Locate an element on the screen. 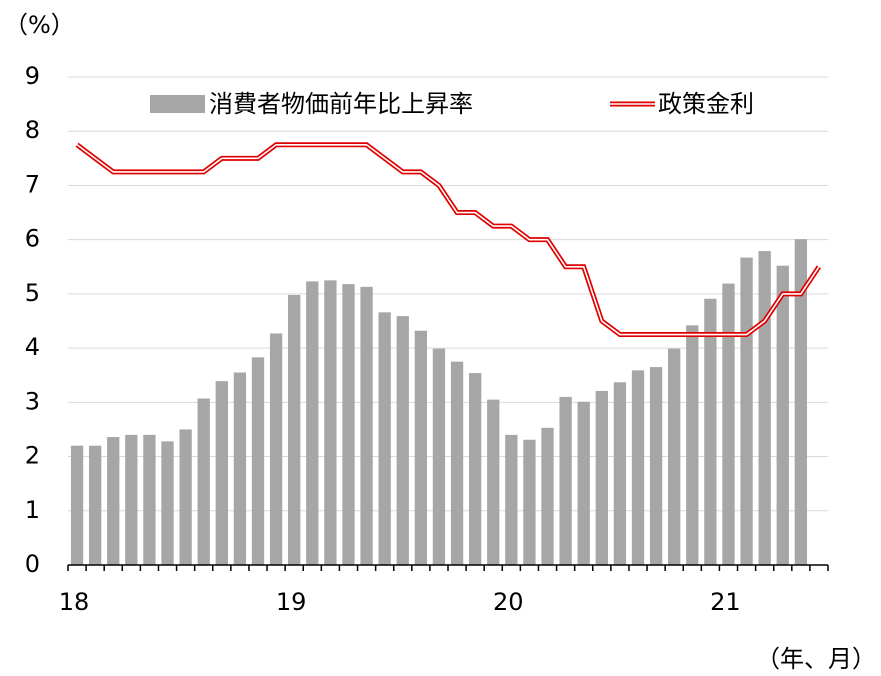 This screenshot has height=676, width=881. x-tick-label: 18 is located at coordinates (74, 602).